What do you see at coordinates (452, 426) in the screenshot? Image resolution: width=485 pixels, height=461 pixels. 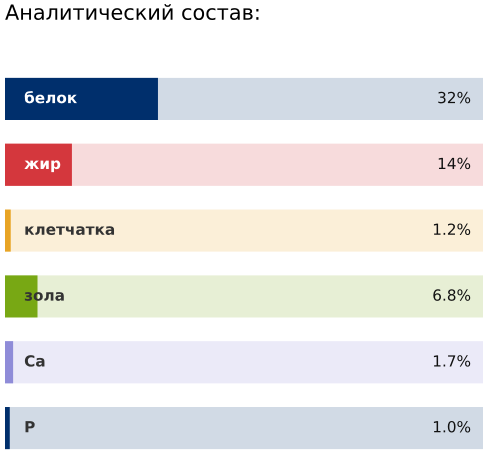 I see `data-label: 1.0%` at bounding box center [452, 426].